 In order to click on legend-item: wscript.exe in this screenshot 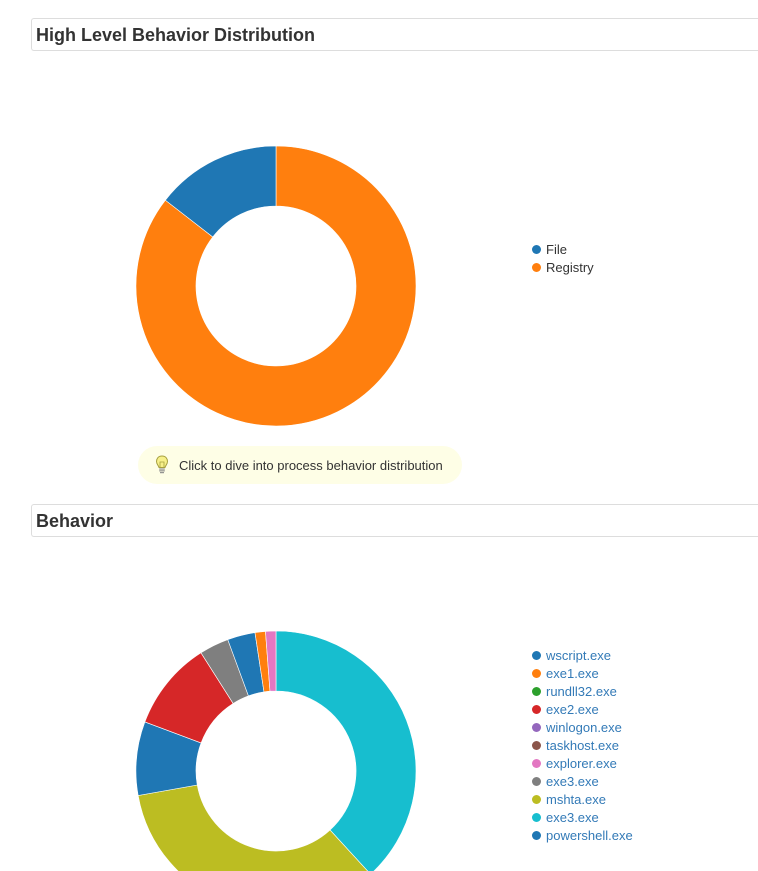, I will do `click(582, 655)`.